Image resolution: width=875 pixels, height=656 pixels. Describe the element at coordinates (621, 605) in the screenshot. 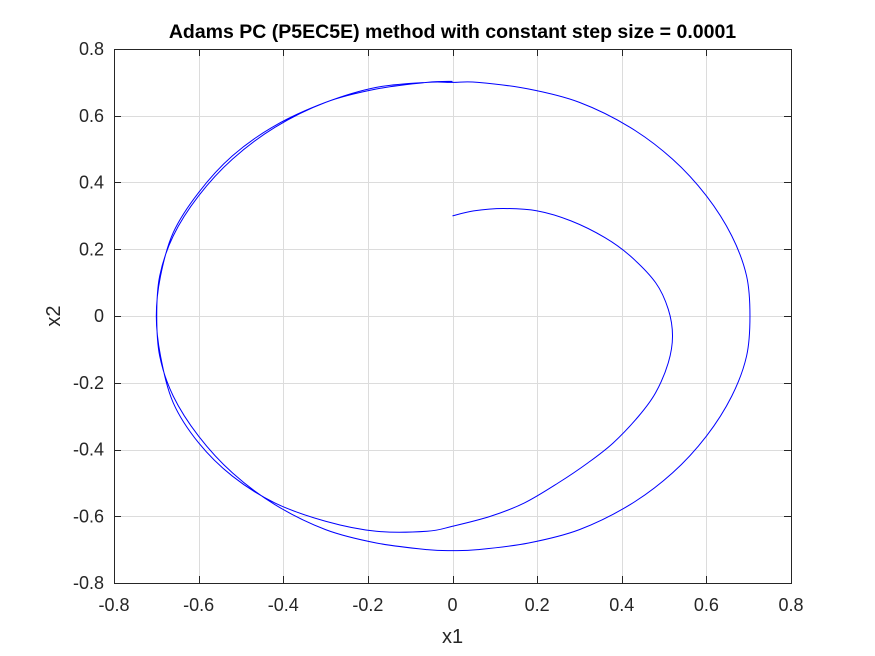

I see `x-tick-label: 0.4` at that location.